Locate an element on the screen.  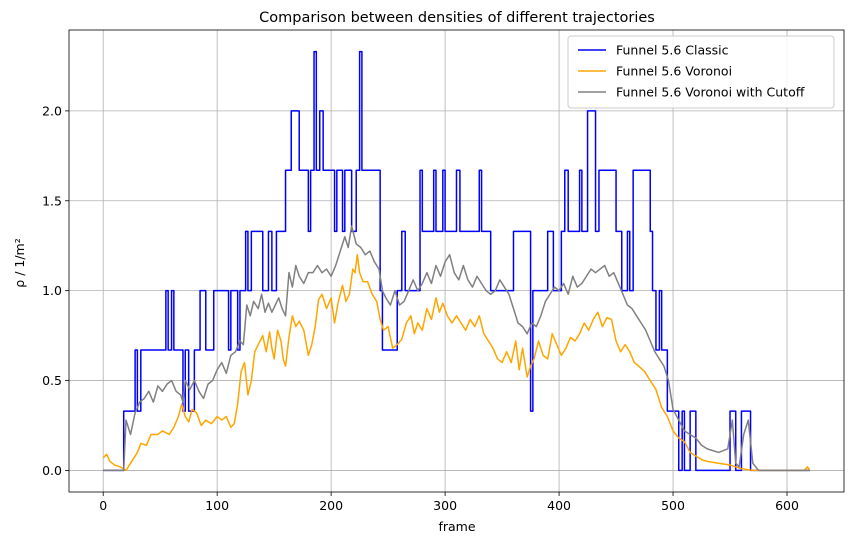
y-axis-label: ρ / 1/m² is located at coordinates (19, 262).